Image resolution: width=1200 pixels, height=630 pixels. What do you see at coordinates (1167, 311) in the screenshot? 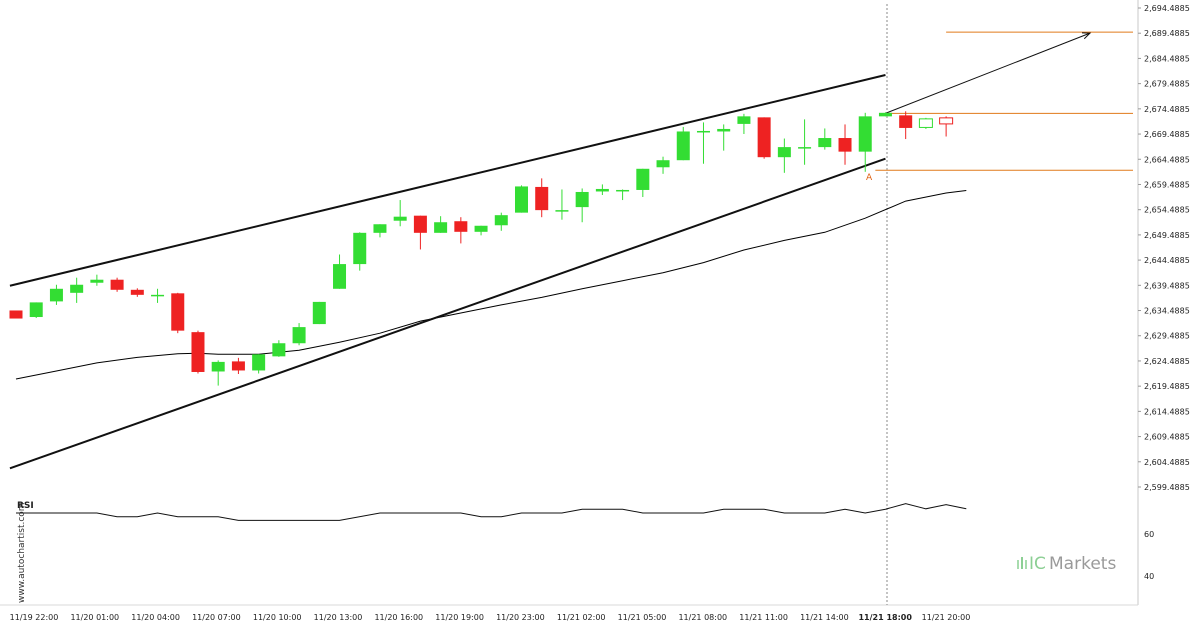
I see `price-tick-label: 2,634.4885` at bounding box center [1167, 311].